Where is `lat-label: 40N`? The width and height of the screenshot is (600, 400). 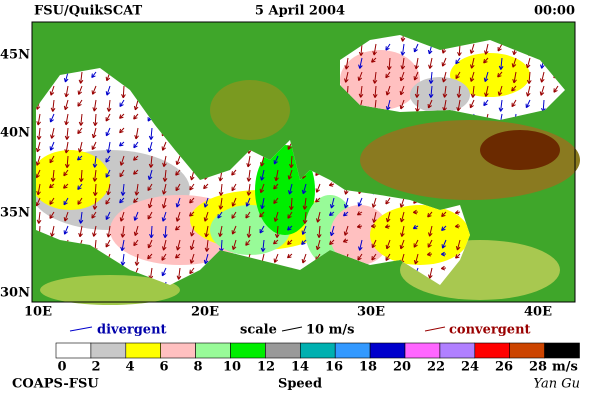
lat-label: 40N is located at coordinates (15, 133).